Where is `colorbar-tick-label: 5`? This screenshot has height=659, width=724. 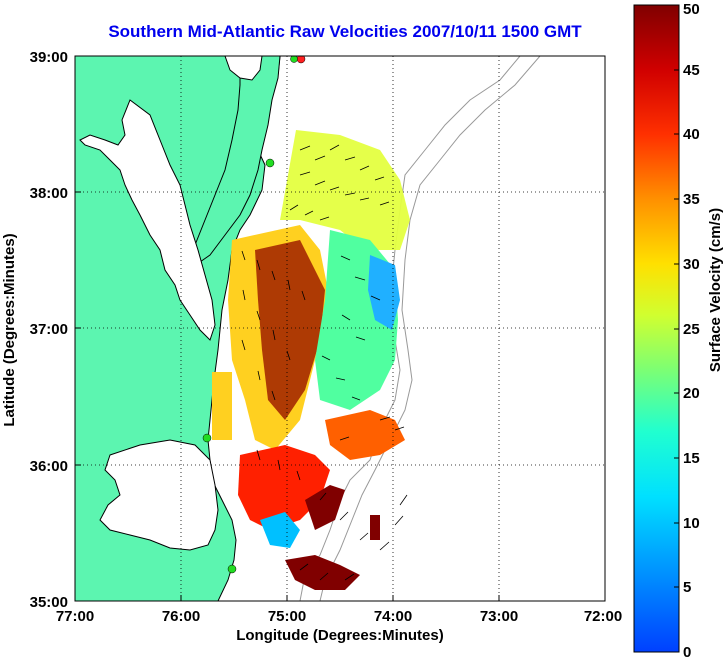
colorbar-tick-label: 5 is located at coordinates (687, 587).